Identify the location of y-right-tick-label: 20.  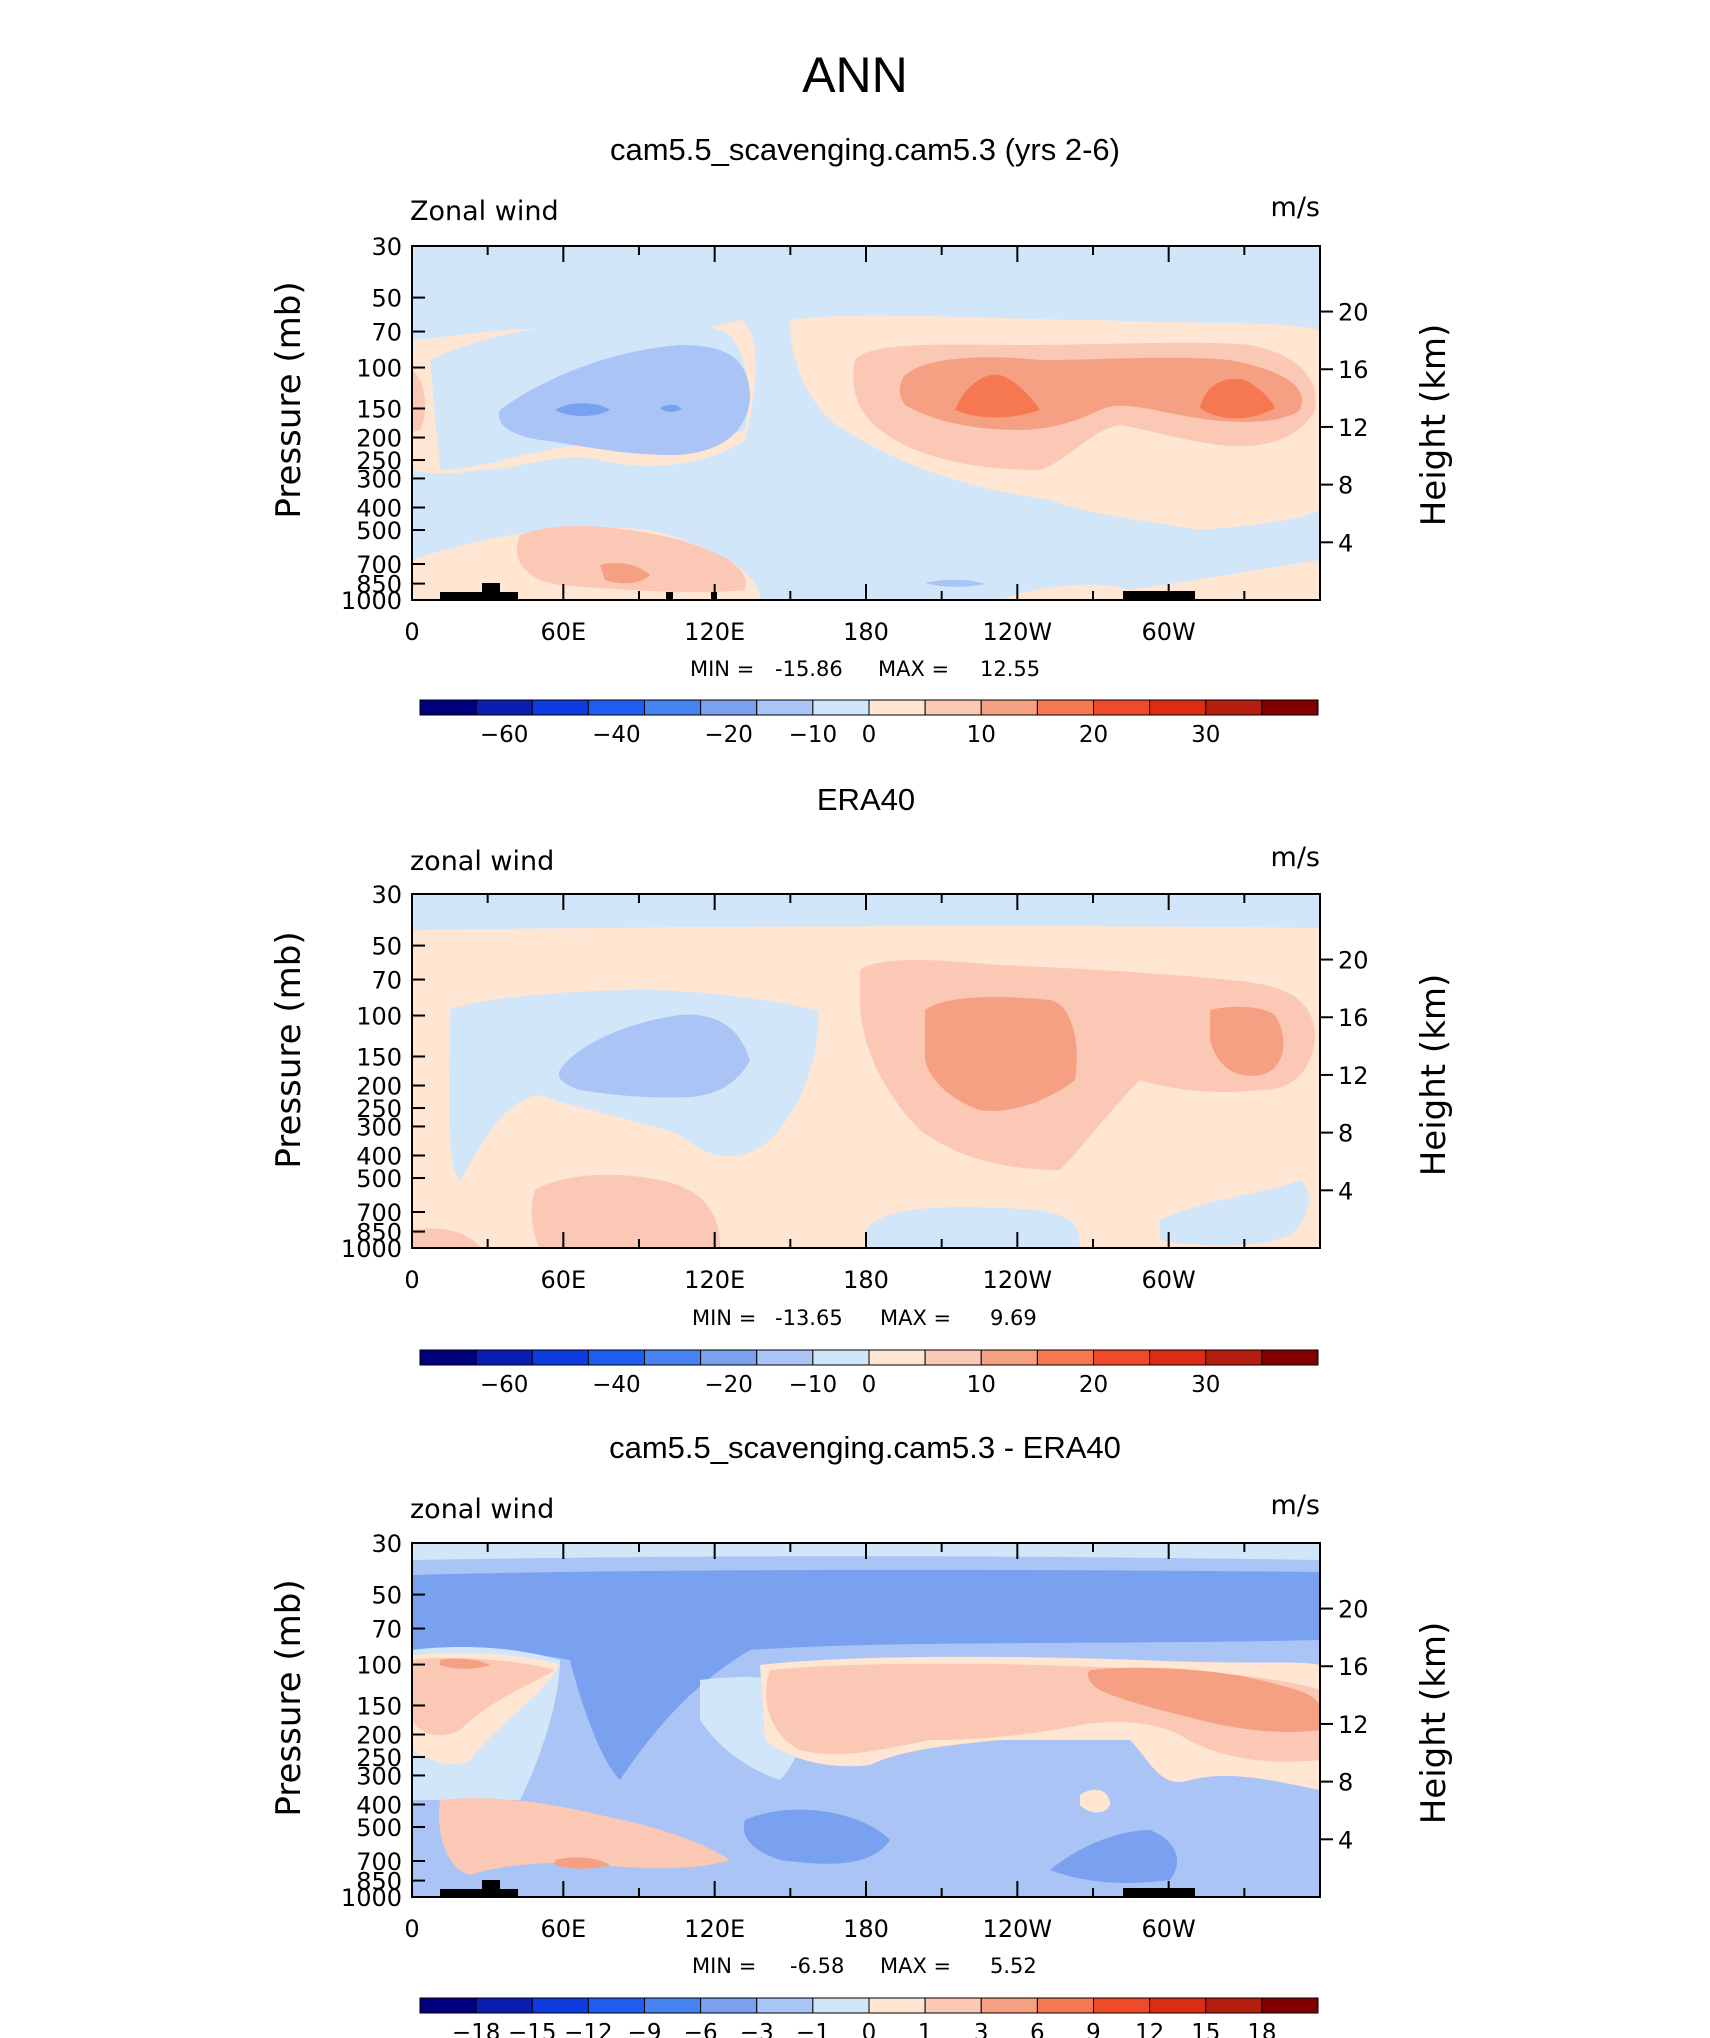
(1353, 1610).